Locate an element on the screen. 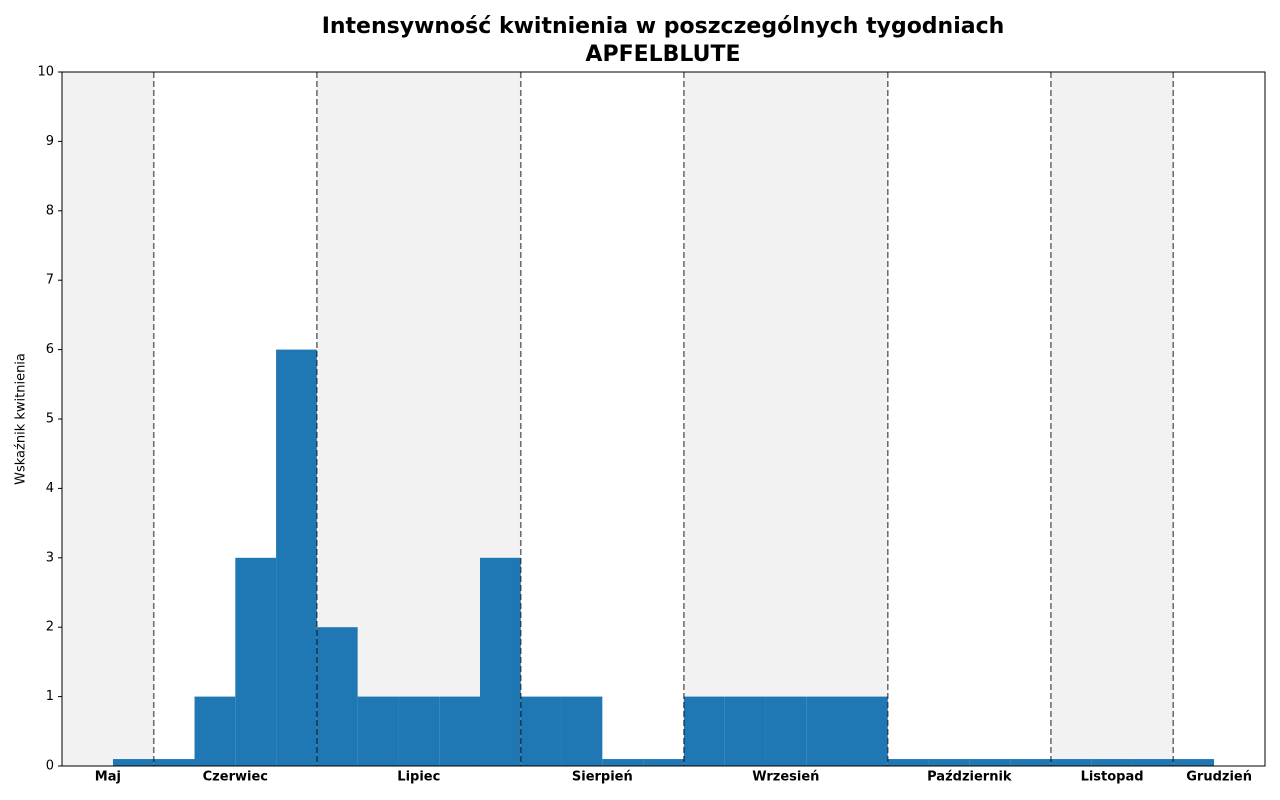 This screenshot has width=1280, height=800. y-tick-label: 8 is located at coordinates (50, 210).